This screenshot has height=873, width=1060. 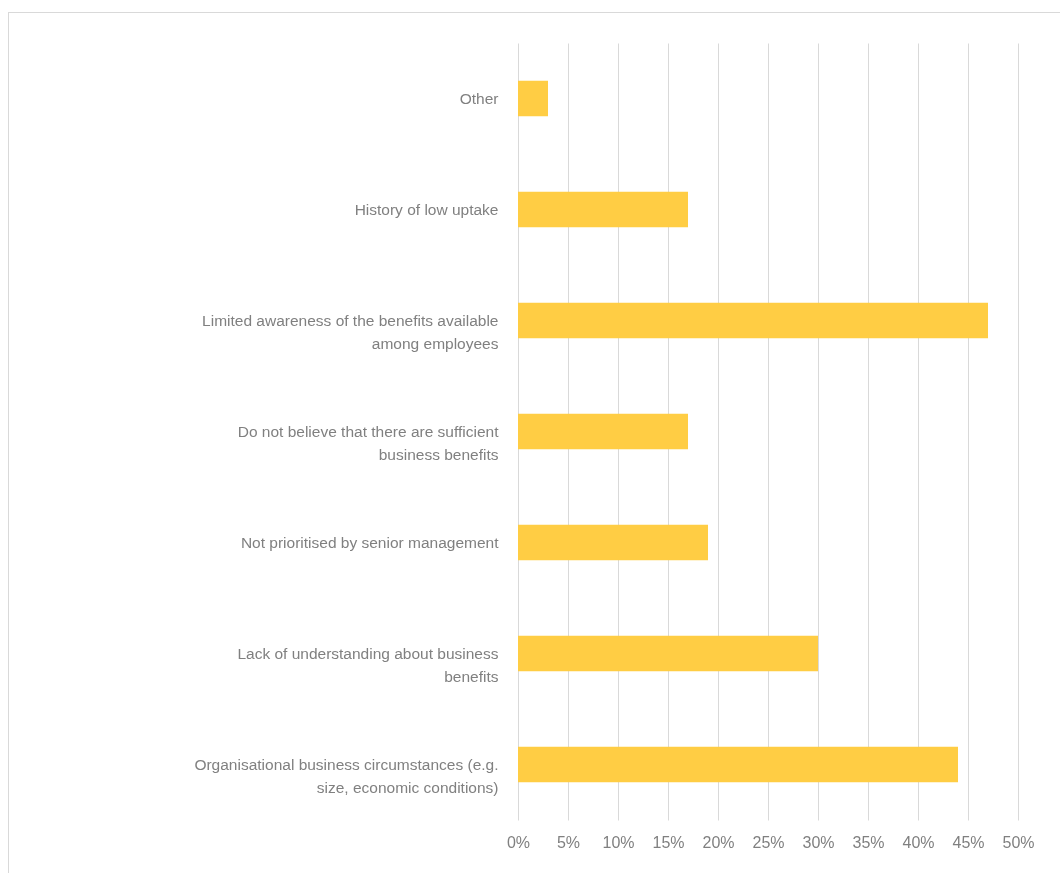 What do you see at coordinates (350, 331) in the screenshot?
I see `y-tick-label: Limited awareness of the benefits available among employees` at bounding box center [350, 331].